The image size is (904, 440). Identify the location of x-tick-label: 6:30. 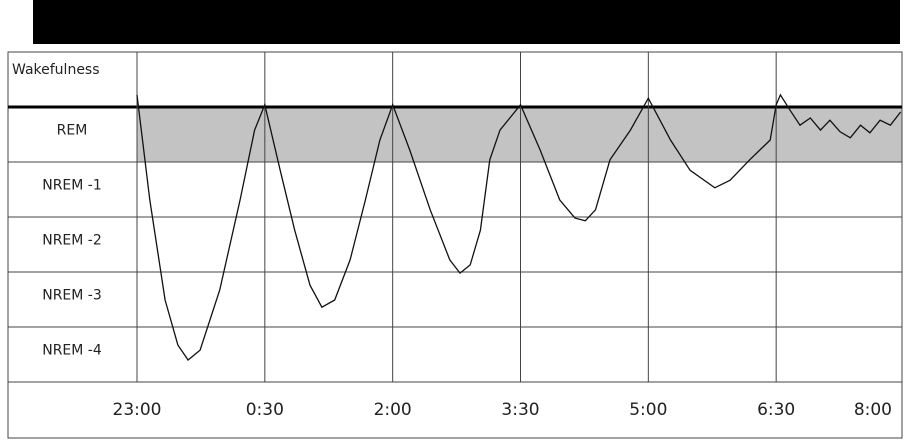
(776, 410).